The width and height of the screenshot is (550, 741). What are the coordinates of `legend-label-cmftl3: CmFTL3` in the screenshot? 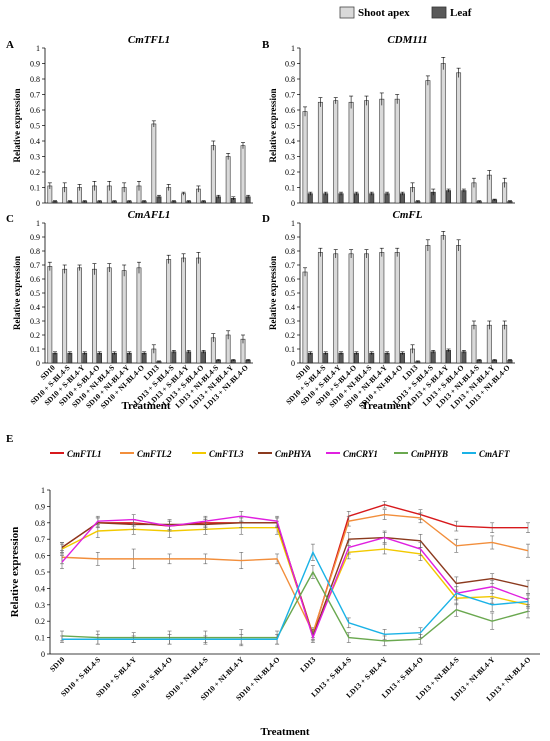 It's located at (226, 454).